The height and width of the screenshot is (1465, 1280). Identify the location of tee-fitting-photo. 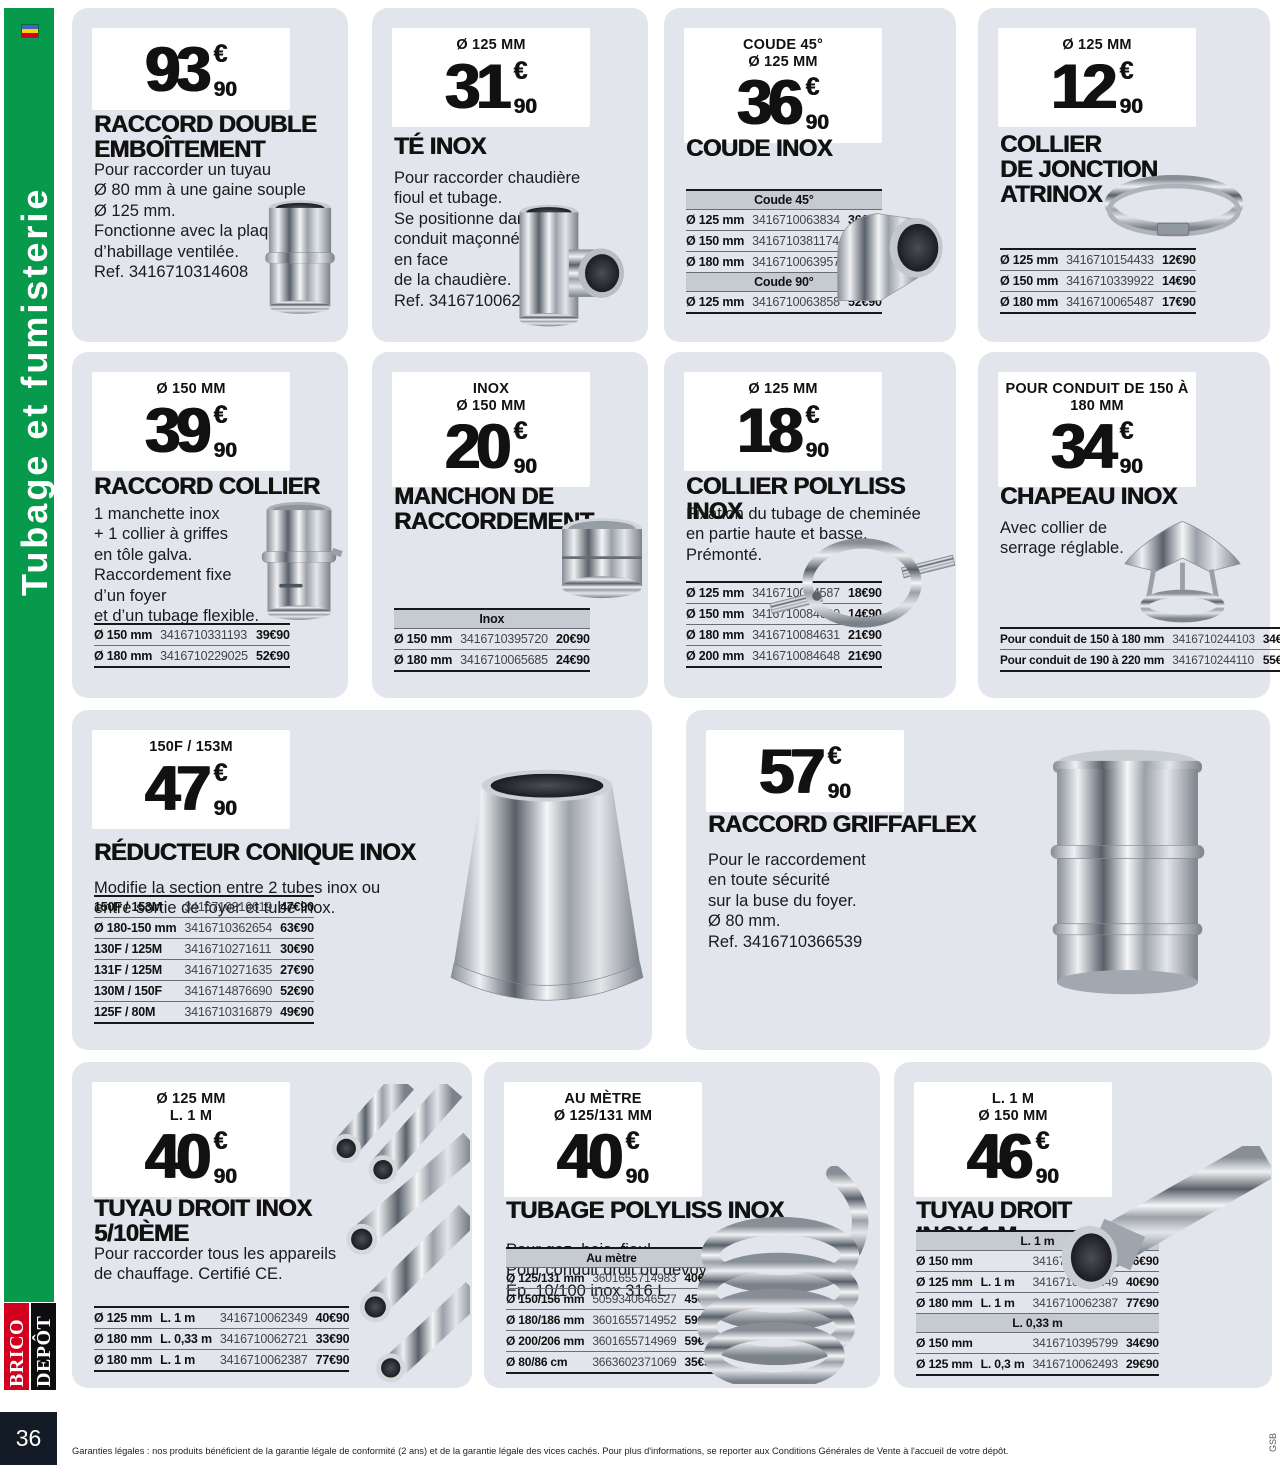
(571, 265).